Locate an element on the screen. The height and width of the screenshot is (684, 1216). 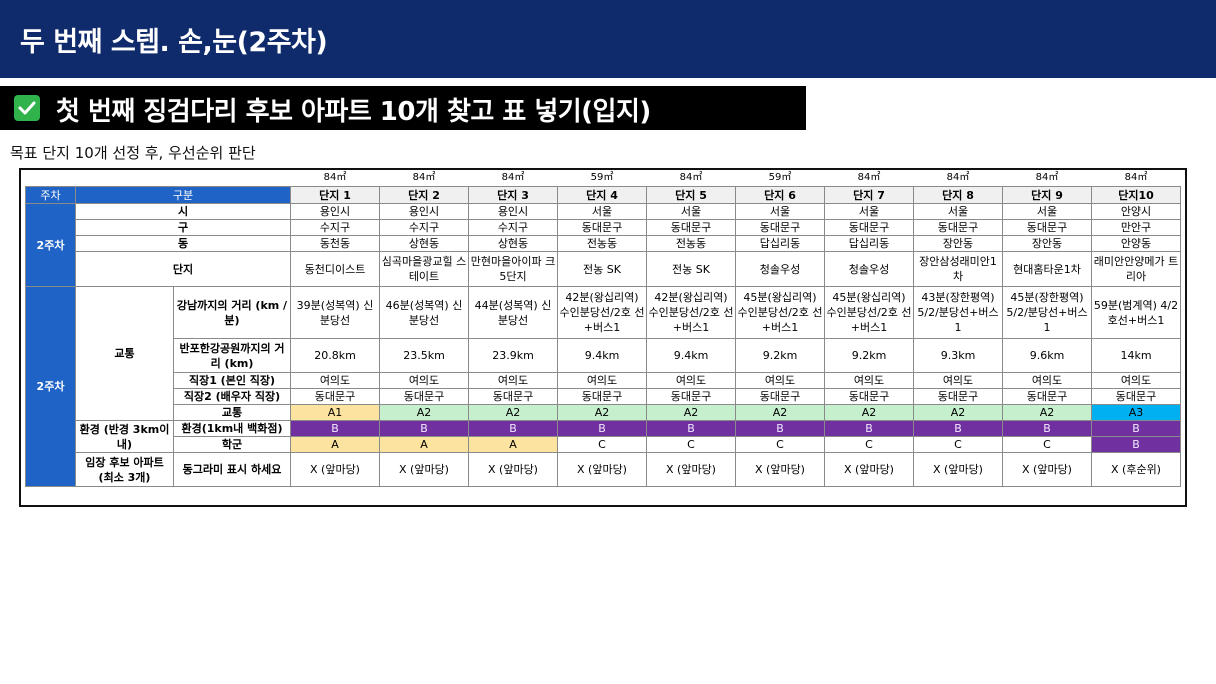
label-job2: 직장2 (배우자 직장) is located at coordinates (232, 396).